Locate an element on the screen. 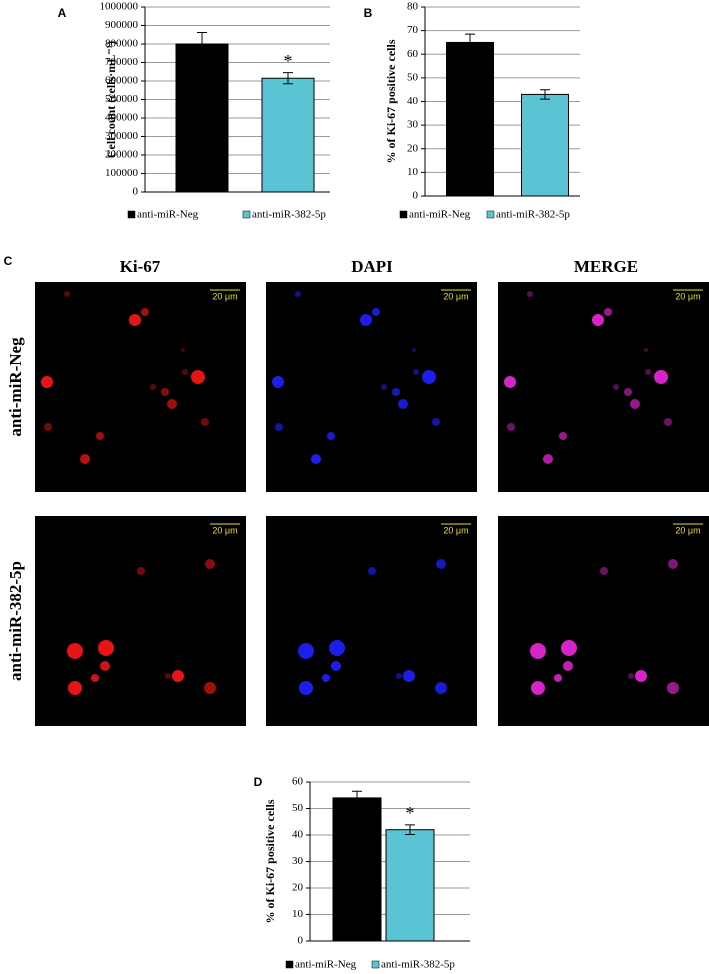  y-tick-label: 80 is located at coordinates (413, 7).